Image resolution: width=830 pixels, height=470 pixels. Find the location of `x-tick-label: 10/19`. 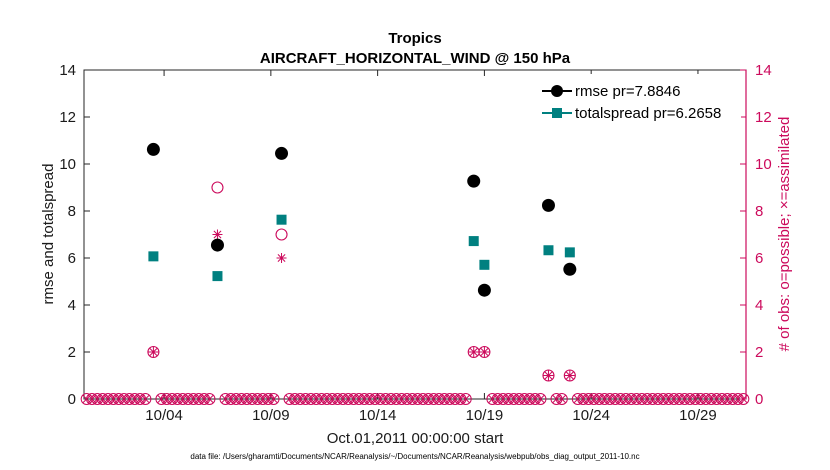

x-tick-label: 10/19 is located at coordinates (485, 415).